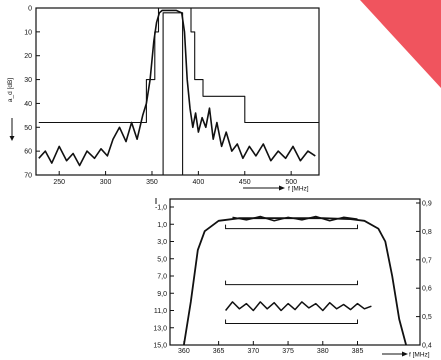 Image resolution: width=441 pixels, height=360 pixels. What do you see at coordinates (419, 355) in the screenshot?
I see `plot-2-x-axis-label: f [MHz]` at bounding box center [419, 355].